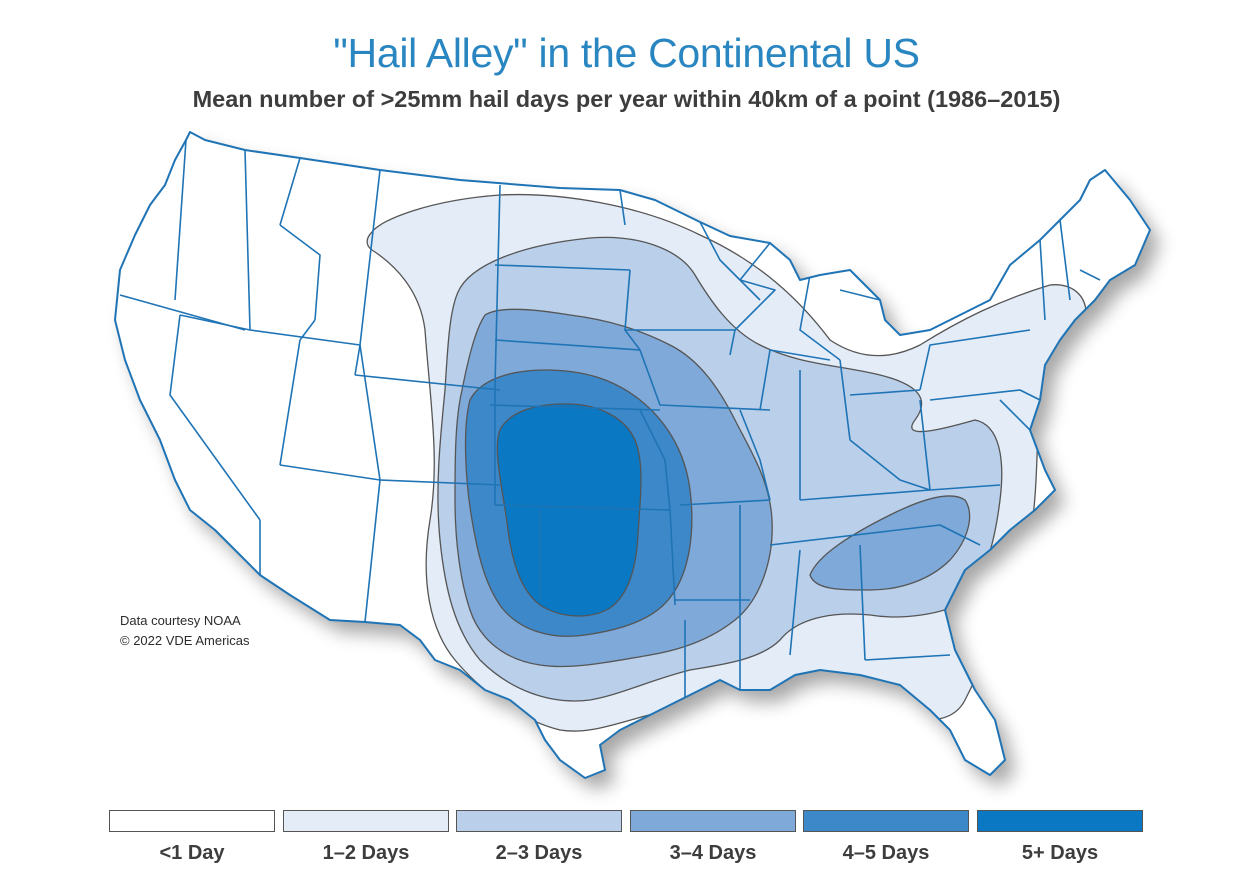 The height and width of the screenshot is (895, 1253). Describe the element at coordinates (185, 631) in the screenshot. I see `data-credits: Data courtesy NOAA © 2022 VDE Americas` at that location.